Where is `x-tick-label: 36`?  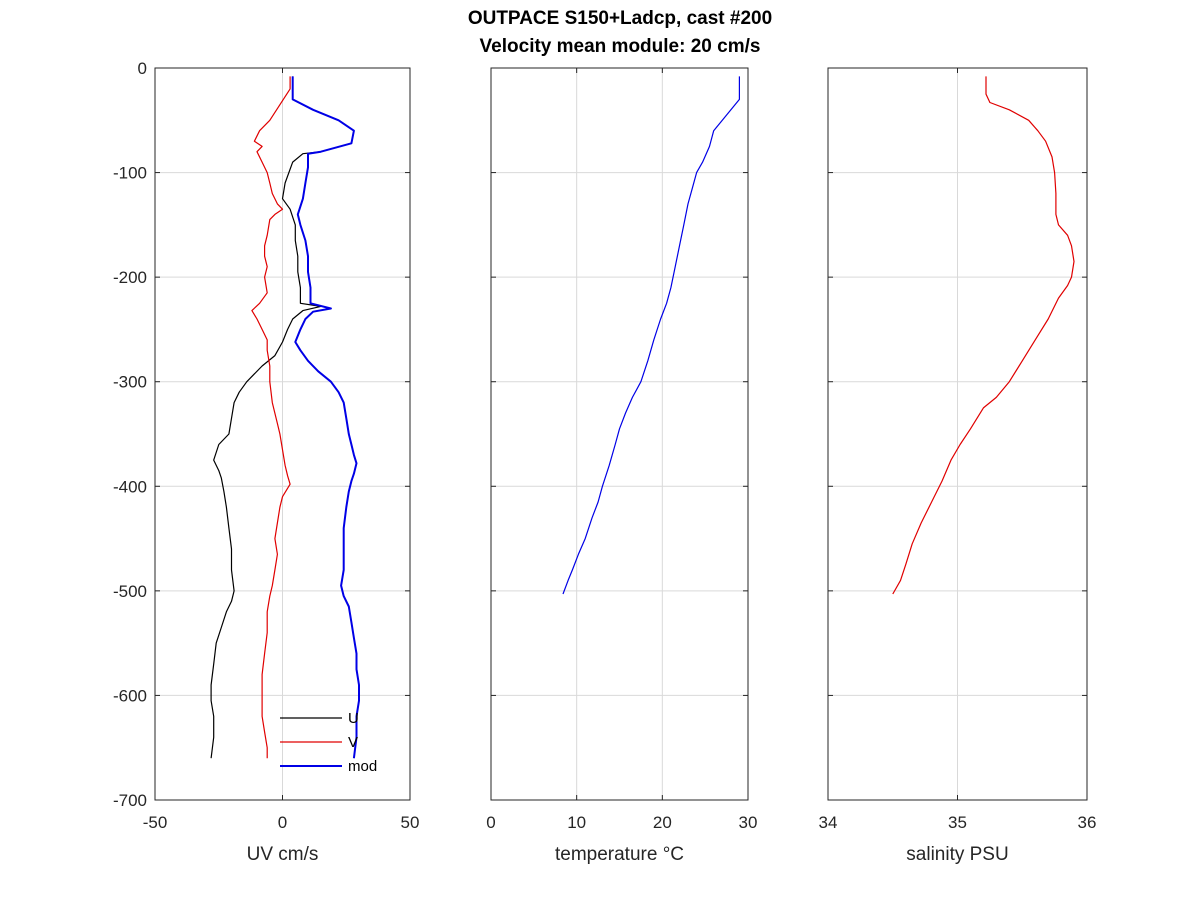
x-tick-label: 36 is located at coordinates (1087, 822).